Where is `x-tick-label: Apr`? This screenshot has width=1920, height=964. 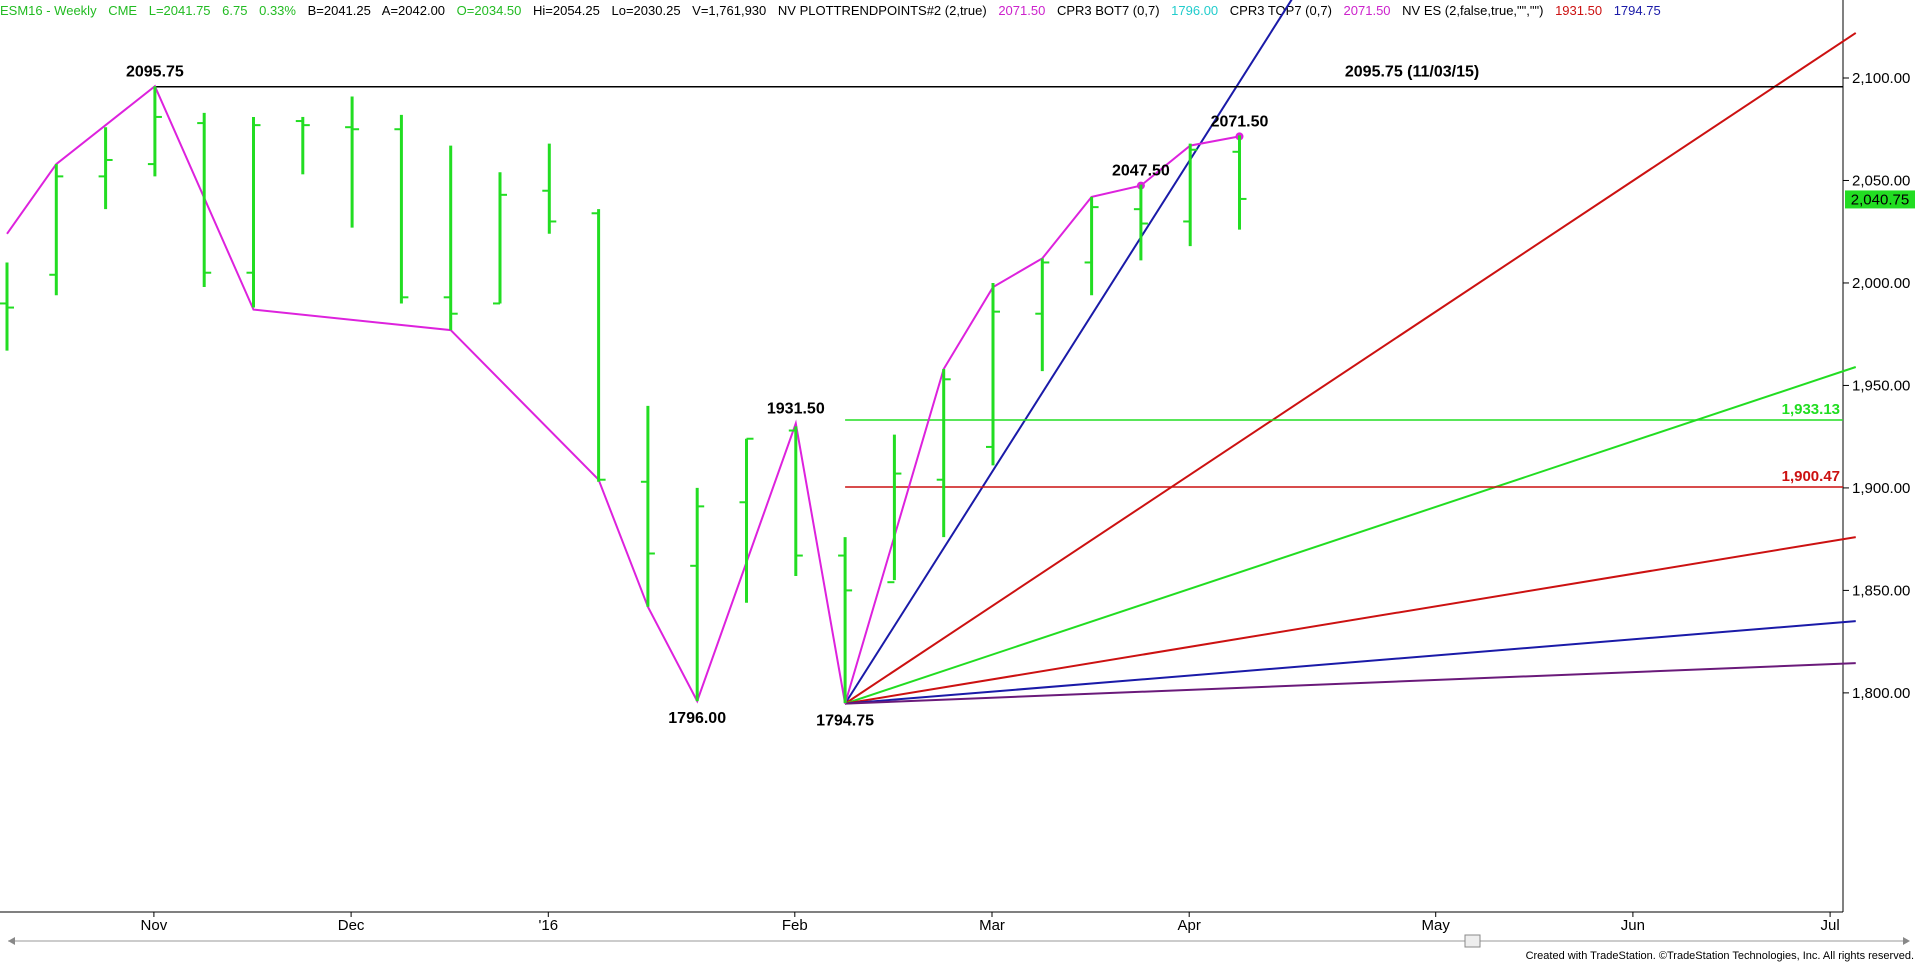
x-tick-label: Apr is located at coordinates (1189, 925).